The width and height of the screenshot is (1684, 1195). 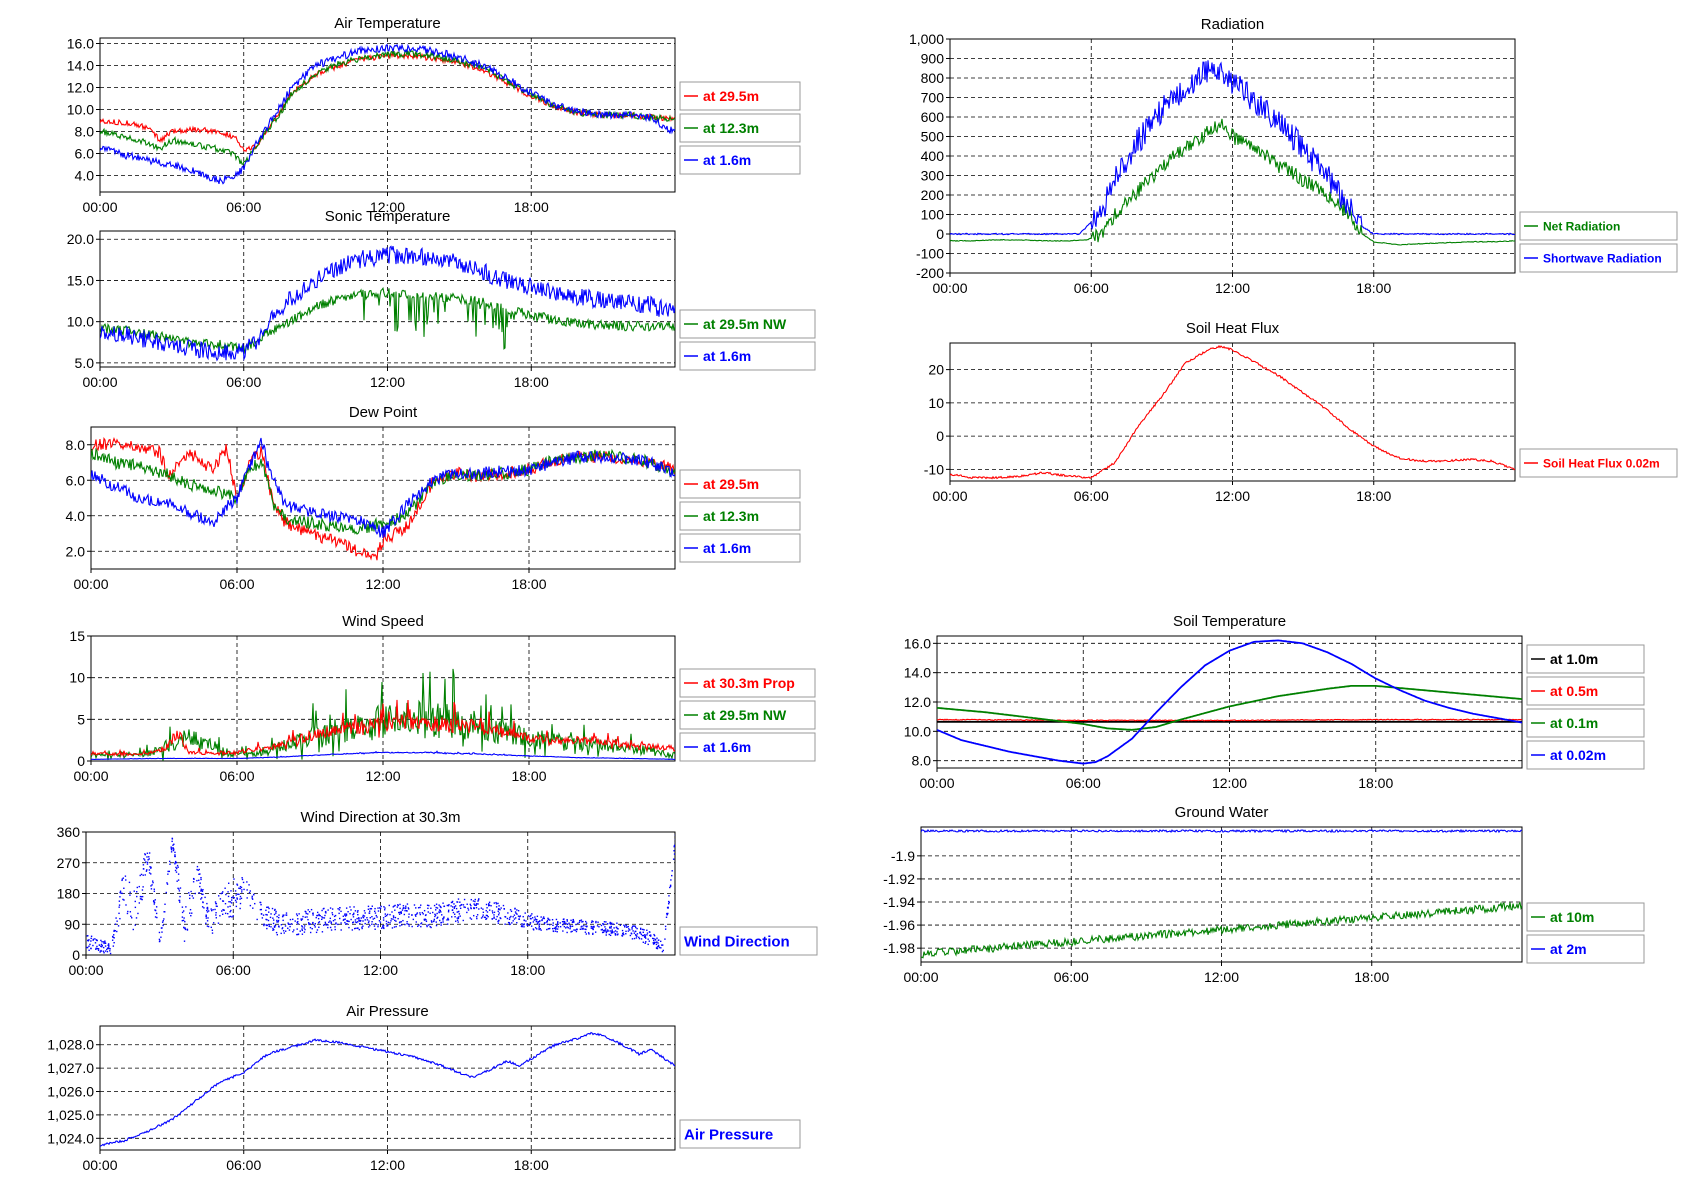 I want to click on legend-label: at 29.5m, so click(x=731, y=96).